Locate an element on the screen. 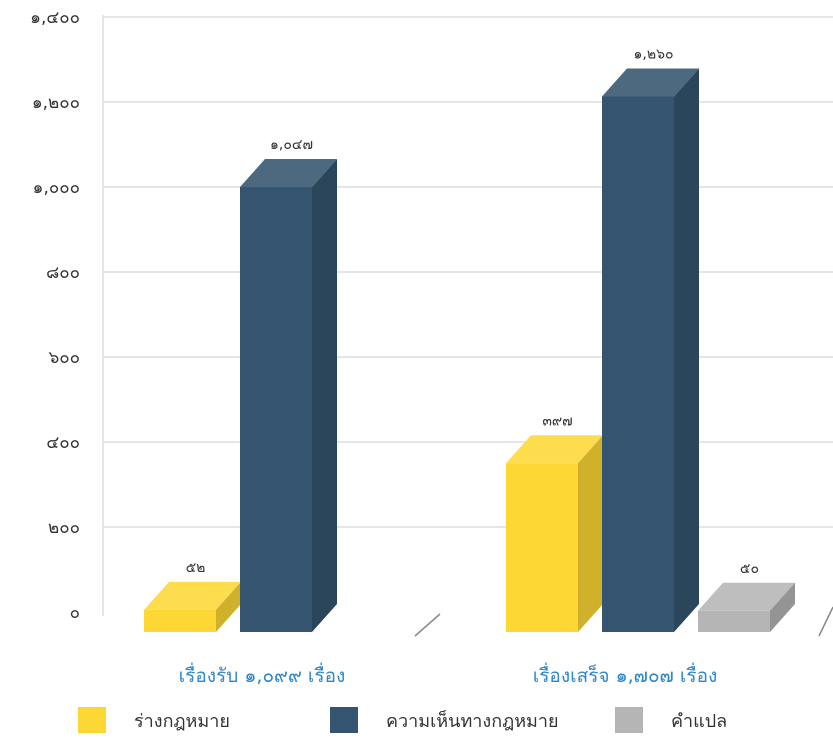 Image resolution: width=833 pixels, height=741 pixels. x-category-label: เรื่องเสร็จ ๑,๗๐๗ เรื่อง is located at coordinates (625, 674).